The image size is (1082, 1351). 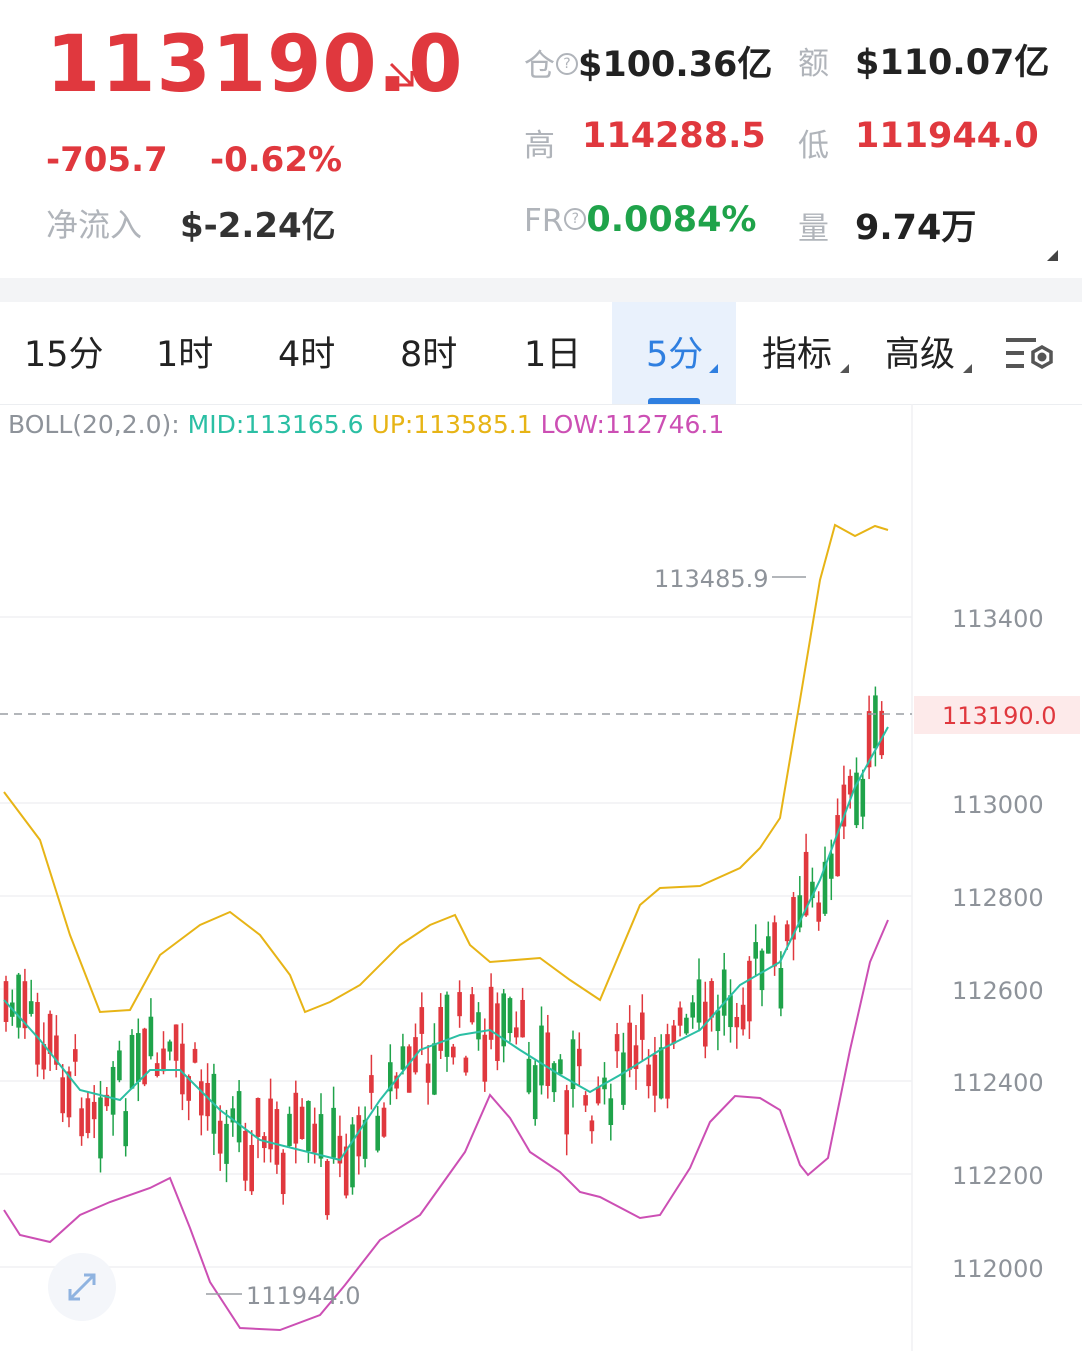 What do you see at coordinates (429, 355) in the screenshot?
I see `tab-8h: 8时` at bounding box center [429, 355].